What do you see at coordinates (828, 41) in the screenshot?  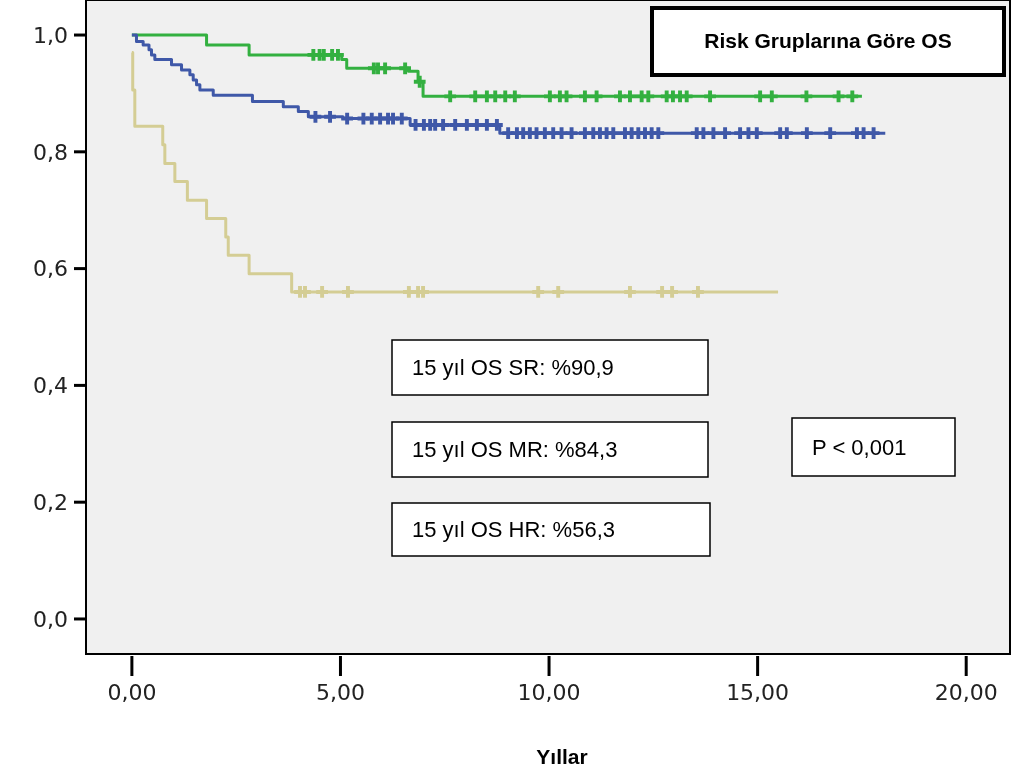 I see `text: Risk Gruplarına Göre OS` at bounding box center [828, 41].